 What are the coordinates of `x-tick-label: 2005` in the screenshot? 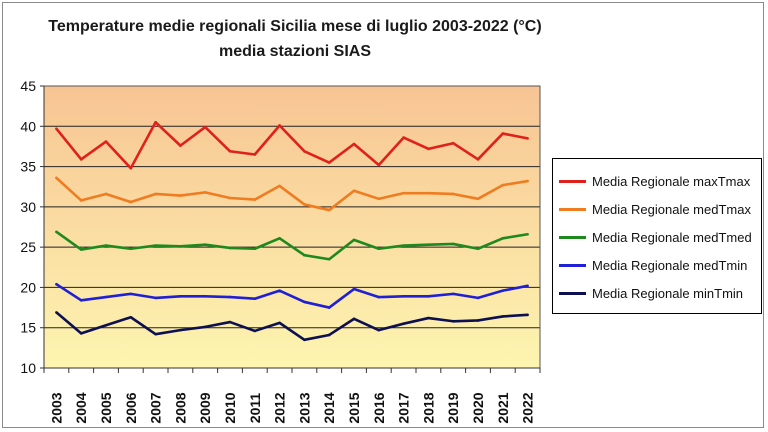 It's located at (106, 407).